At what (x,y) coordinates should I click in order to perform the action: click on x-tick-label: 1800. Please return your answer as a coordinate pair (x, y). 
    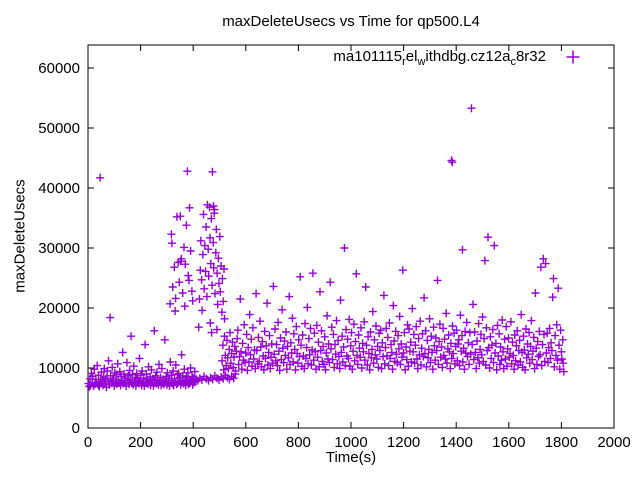
    Looking at the image, I should click on (561, 442).